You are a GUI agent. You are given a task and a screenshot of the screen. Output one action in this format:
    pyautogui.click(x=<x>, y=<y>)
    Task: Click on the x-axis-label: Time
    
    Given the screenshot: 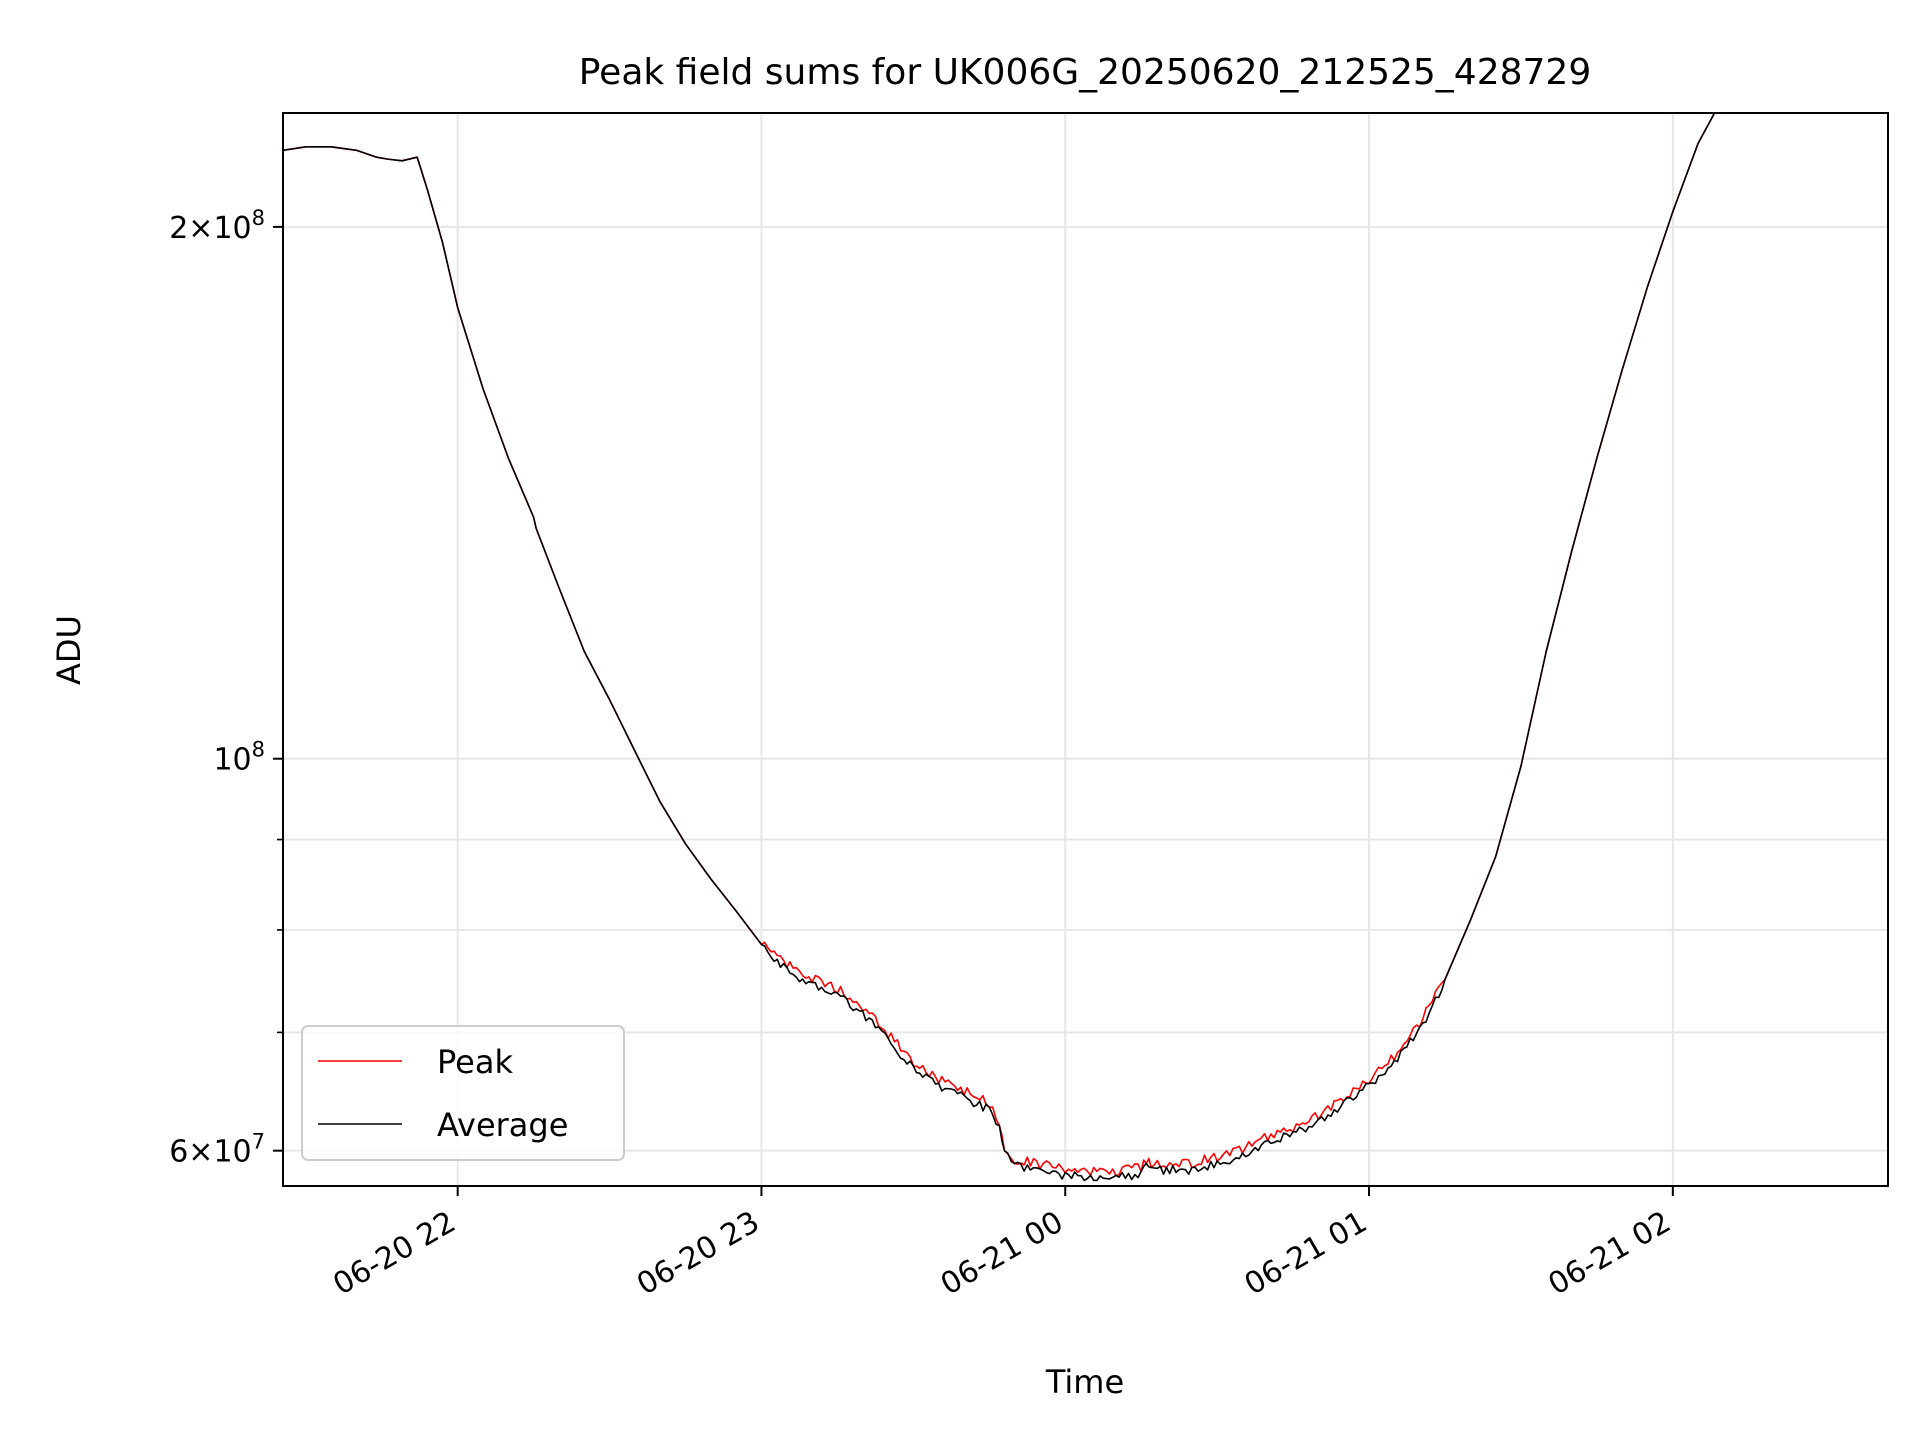 What is the action you would take?
    pyautogui.click(x=1084, y=1382)
    